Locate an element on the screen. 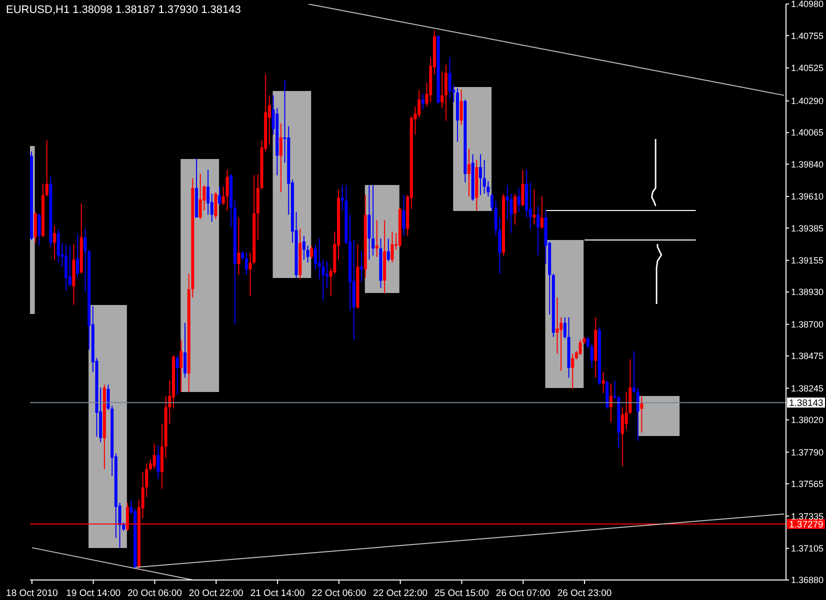 The height and width of the screenshot is (600, 826). y-tick-label: 1.39610 is located at coordinates (807, 197).